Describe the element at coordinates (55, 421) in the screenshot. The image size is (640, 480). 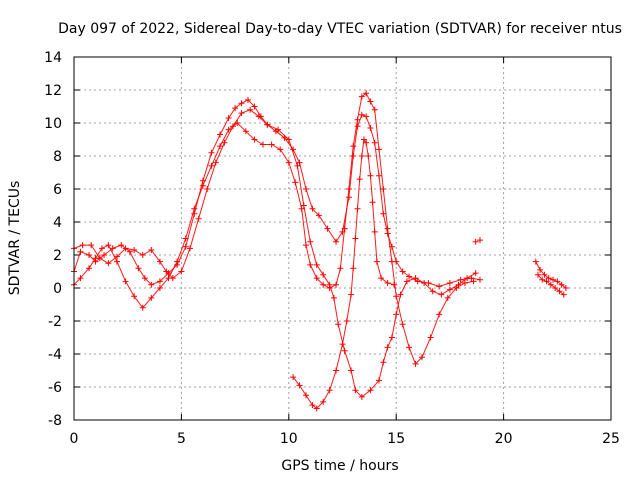
I see `y-tick-label: -8` at that location.